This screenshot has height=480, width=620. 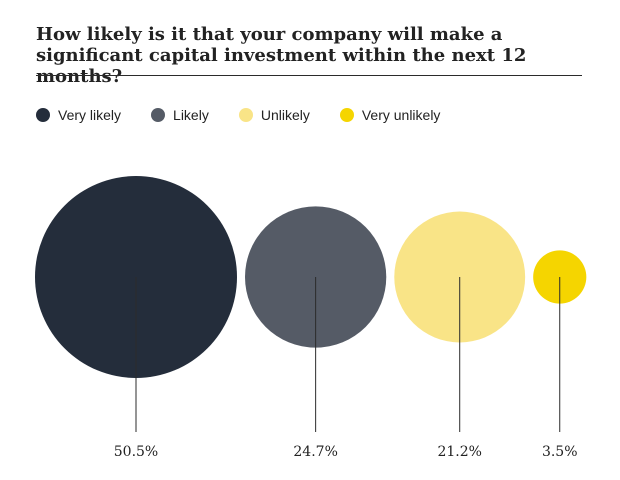 I want to click on value-label-very-unlikely: 3.5%, so click(x=560, y=452).